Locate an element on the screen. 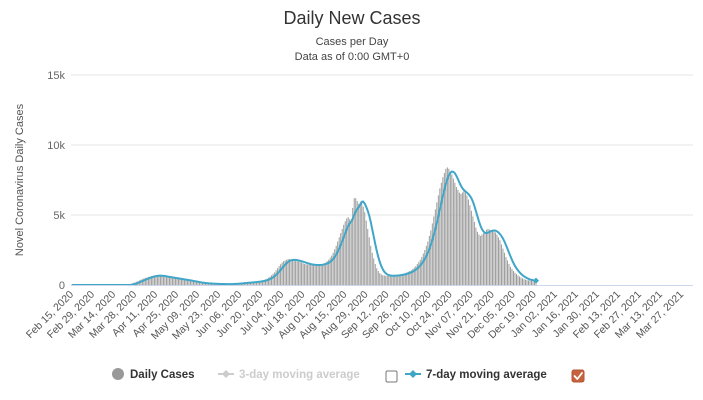  chart-subtitle: Cases per Day is located at coordinates (352, 42).